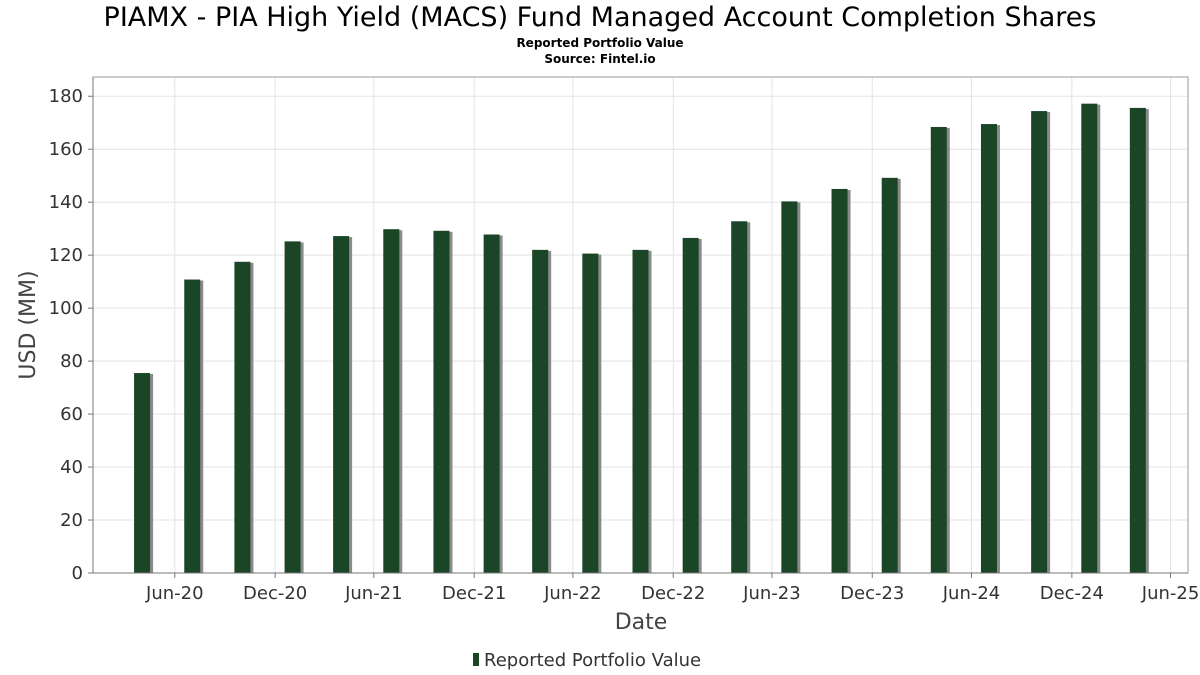  Describe the element at coordinates (1170, 593) in the screenshot. I see `x-tick-label: Jun-25` at that location.